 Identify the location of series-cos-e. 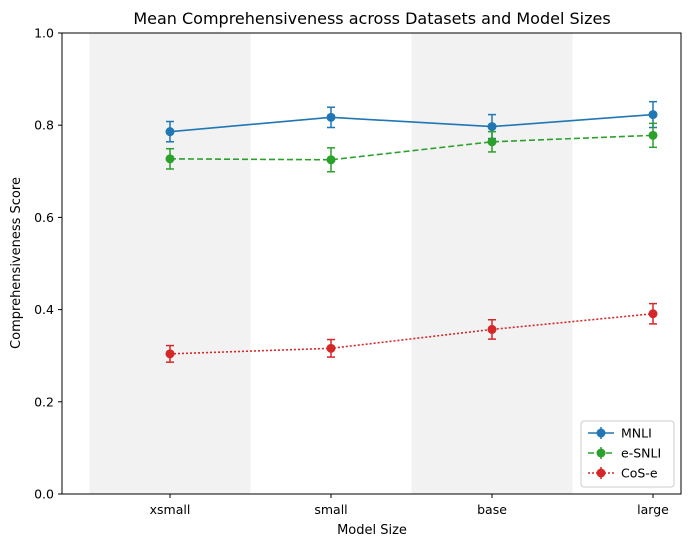
(411, 332).